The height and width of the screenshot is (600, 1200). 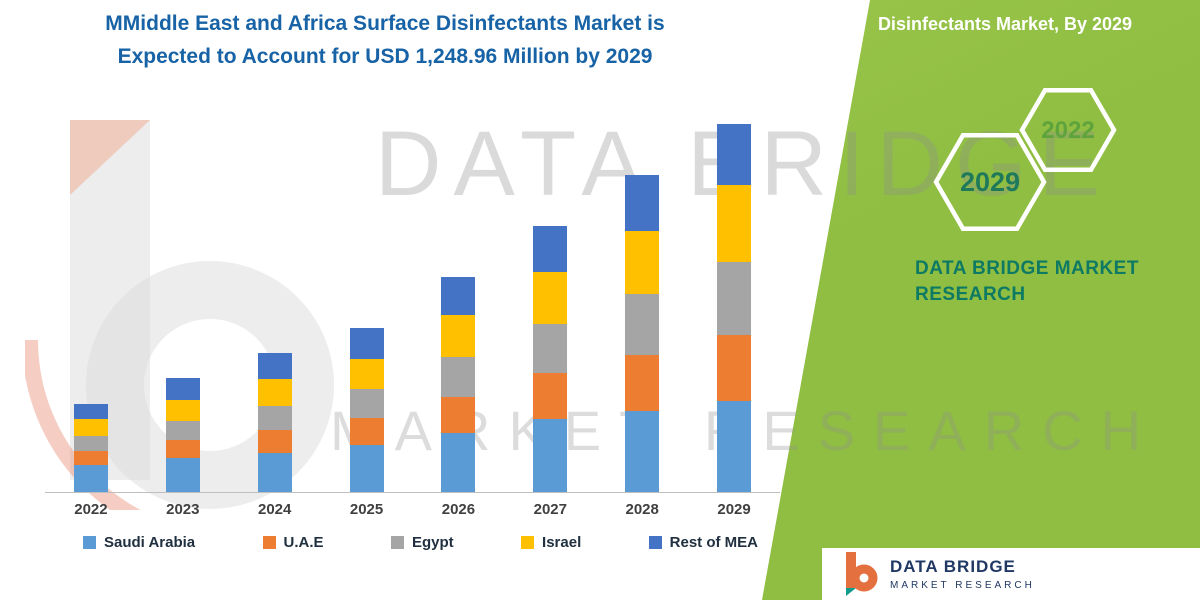 I want to click on bar-segment-israel-2023, so click(x=182, y=410).